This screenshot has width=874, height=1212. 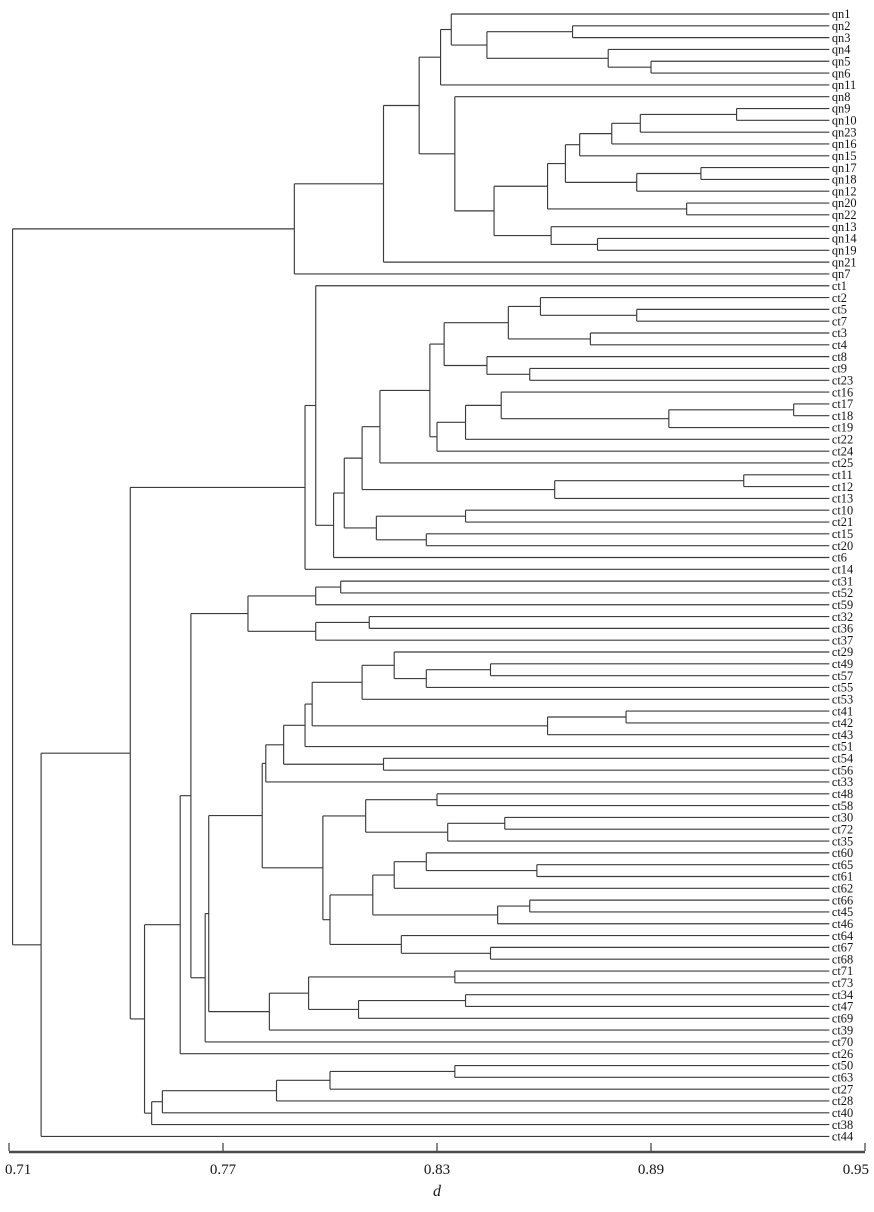 What do you see at coordinates (842, 534) in the screenshot?
I see `leaf-label-ct15: ct15` at bounding box center [842, 534].